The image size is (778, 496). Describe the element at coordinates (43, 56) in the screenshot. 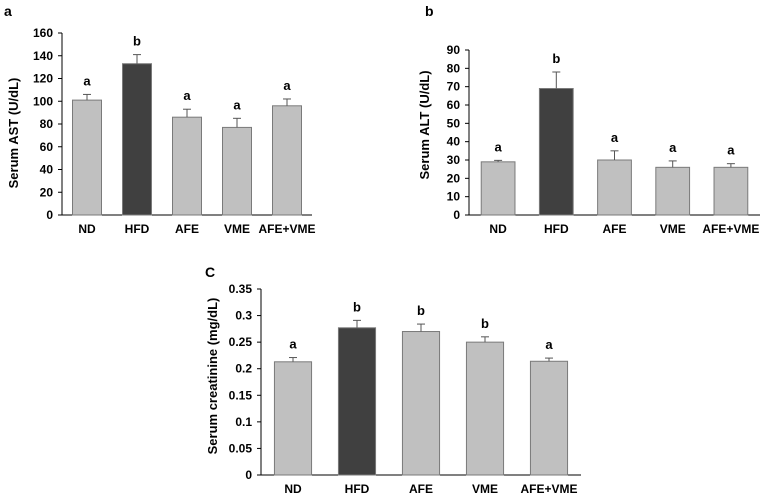

I see `y-tick-label: 140` at that location.